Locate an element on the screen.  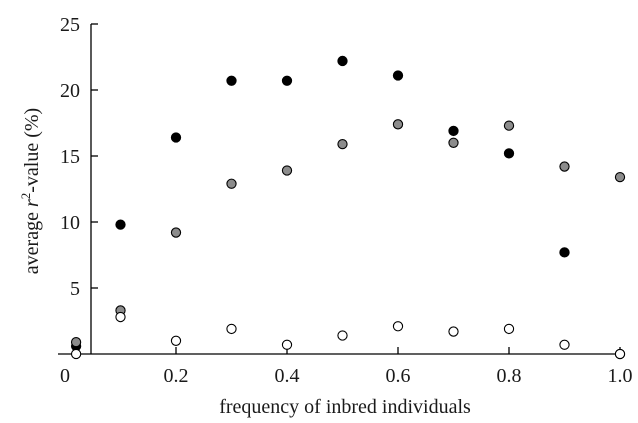
x-axis-title: frequency of inbred individuals is located at coordinates (345, 407).